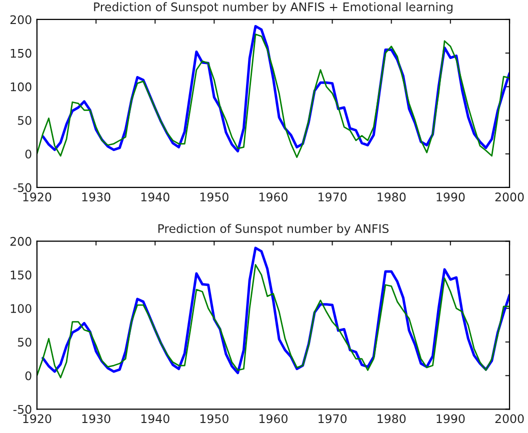  What do you see at coordinates (273, 8) in the screenshot?
I see `chart-title: Prediction of Sunspot number by ANFIS + Emotional learning` at bounding box center [273, 8].